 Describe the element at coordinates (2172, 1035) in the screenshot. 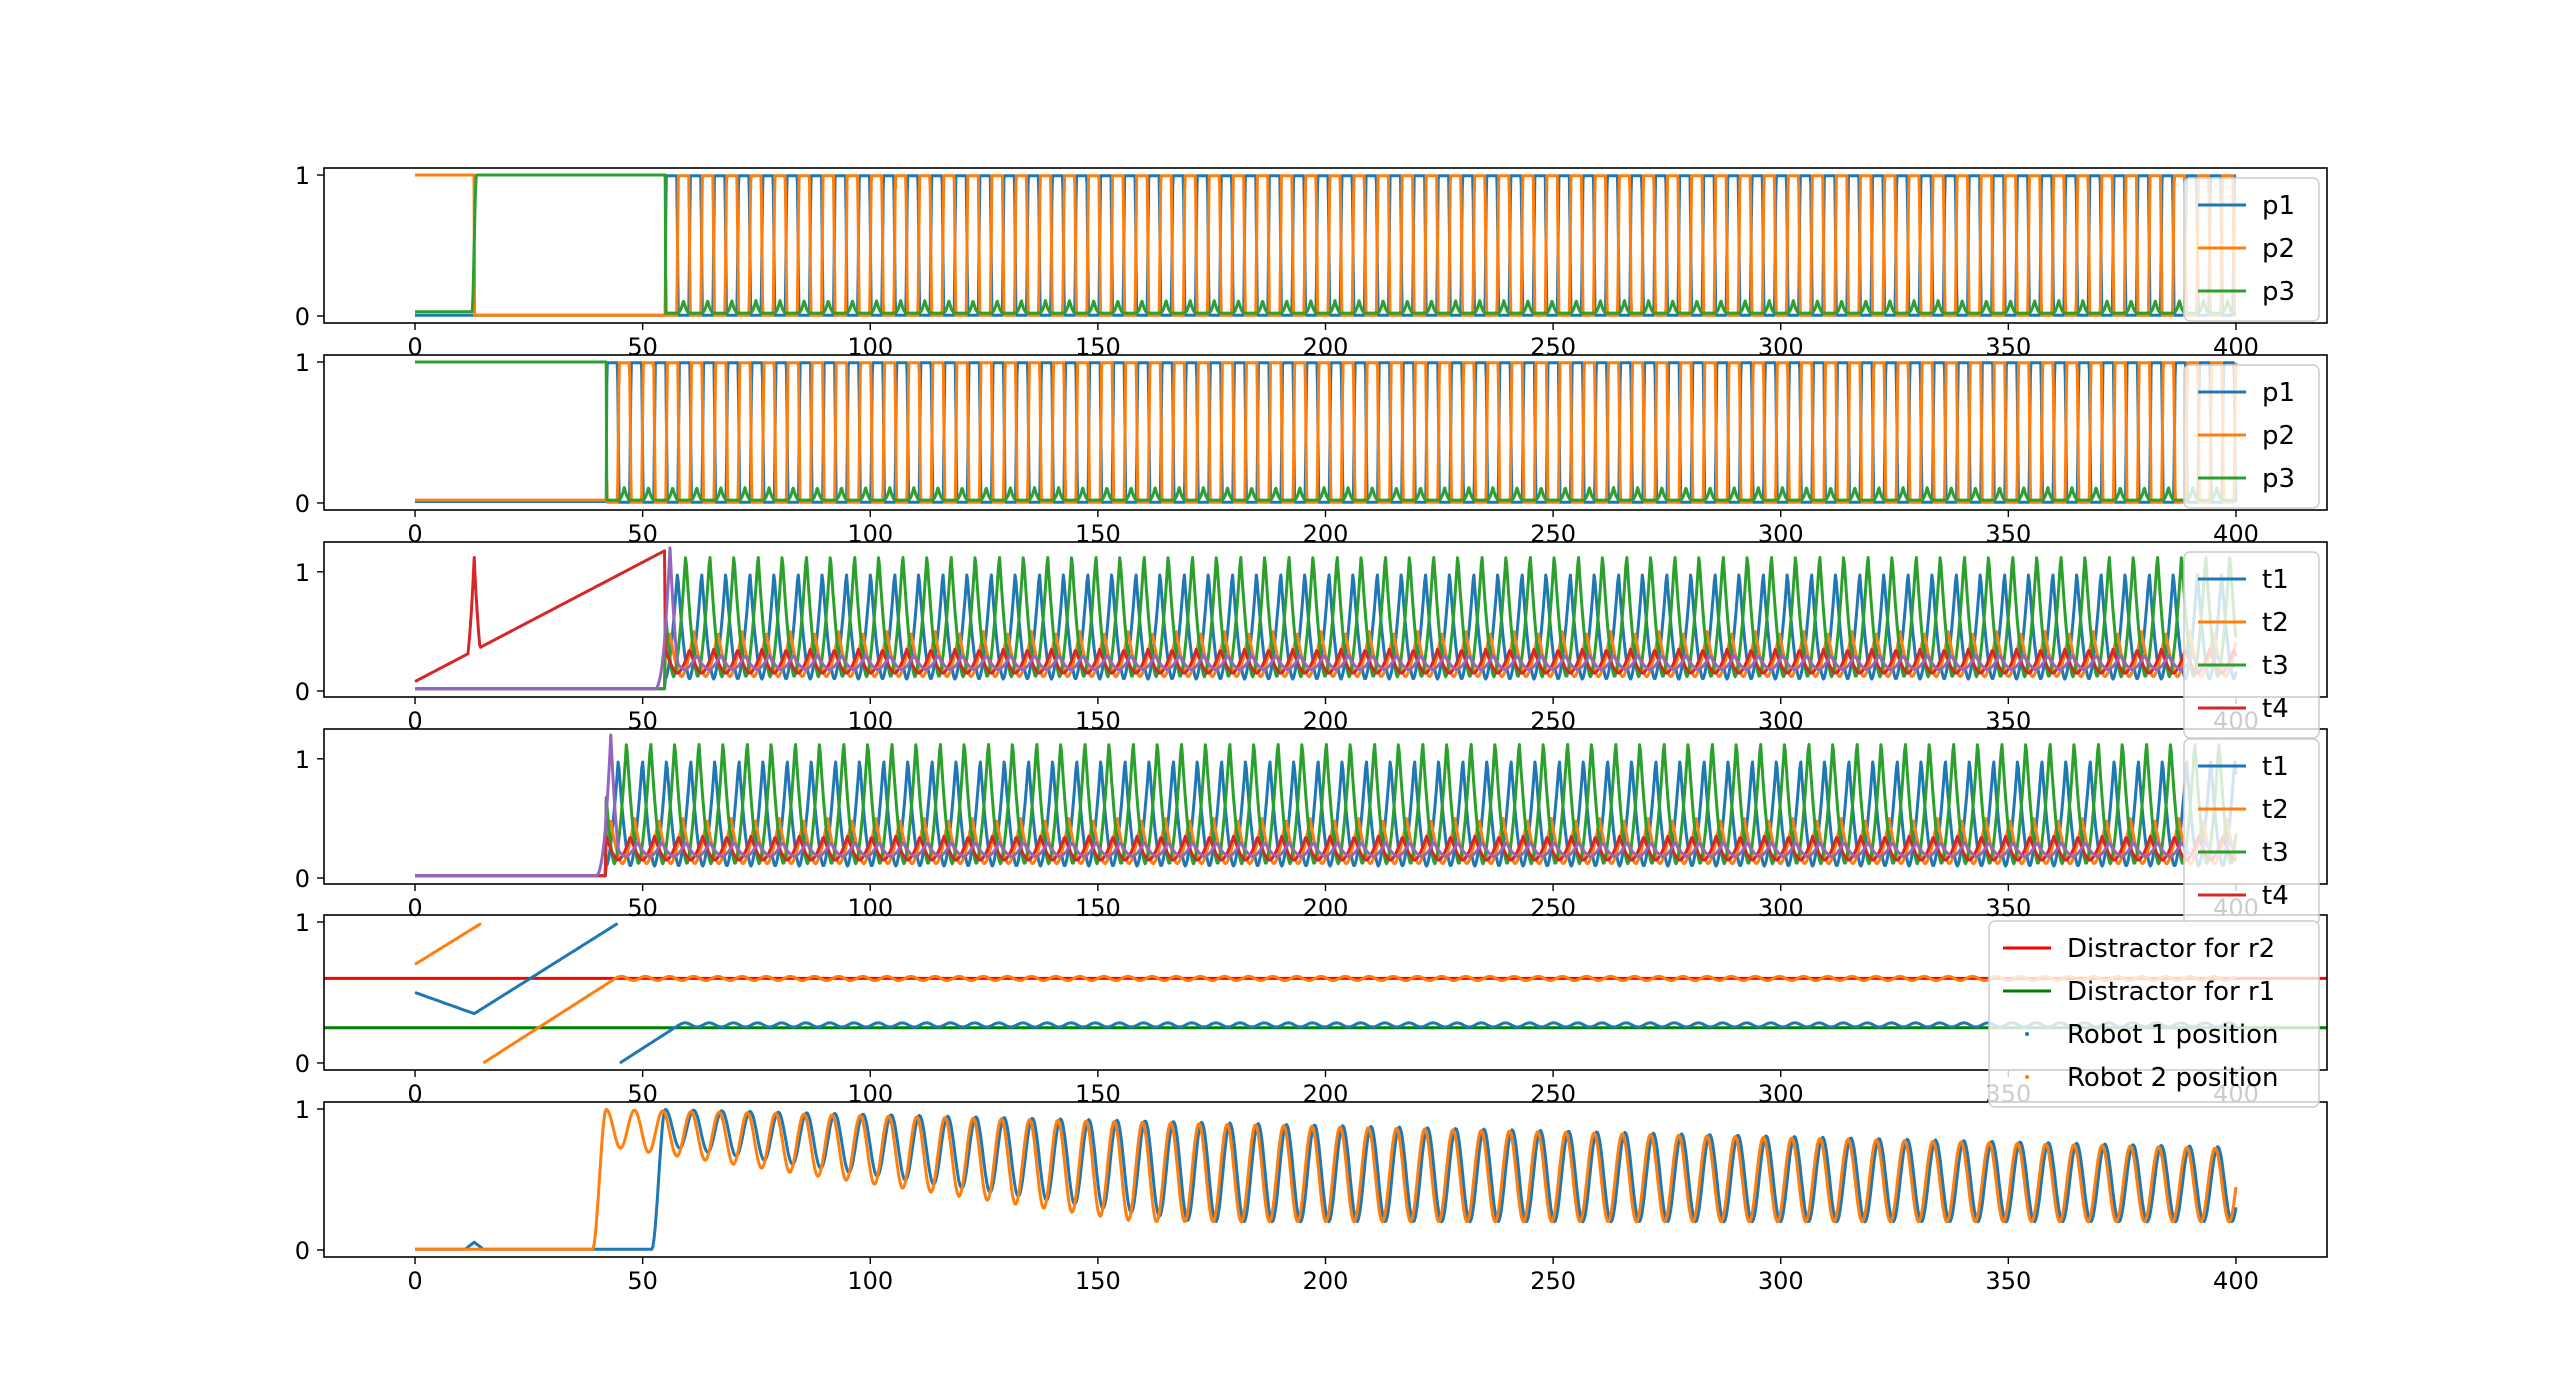

I see `legend-label: Robot 1 position` at that location.